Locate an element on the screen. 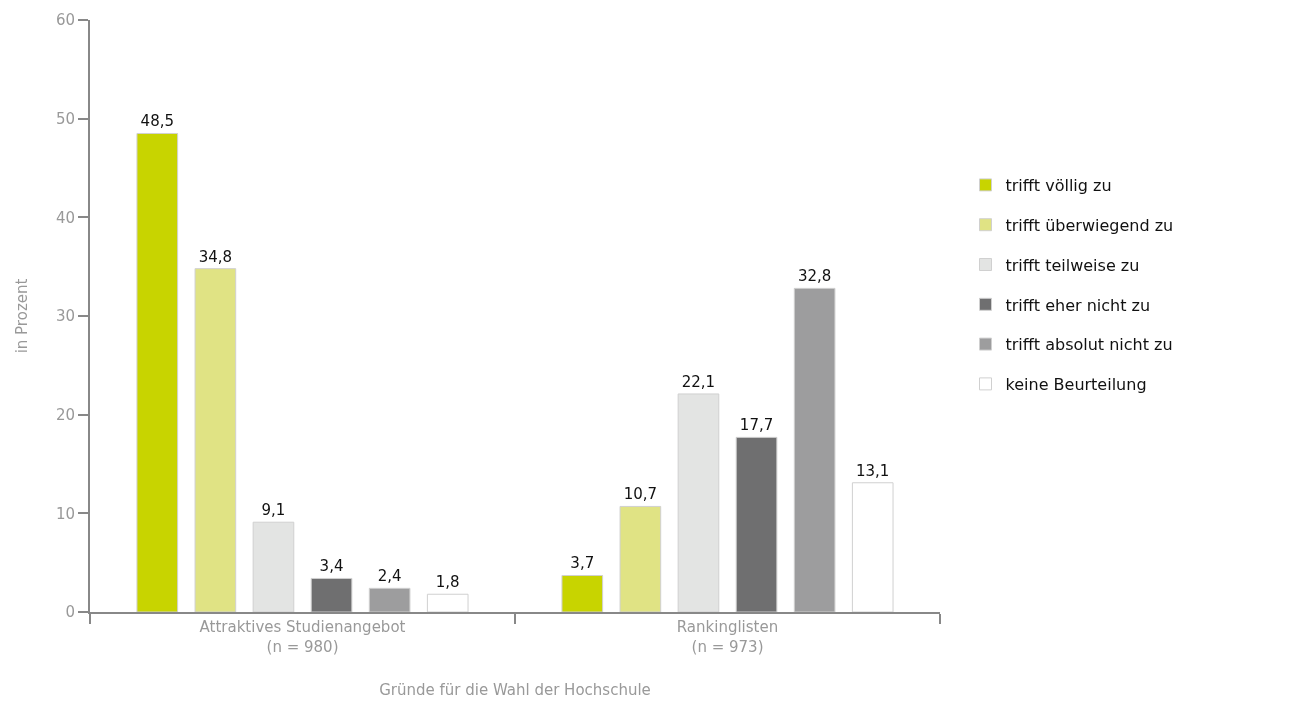 This screenshot has width=1298, height=724. data-label: 3,7 is located at coordinates (582, 563).